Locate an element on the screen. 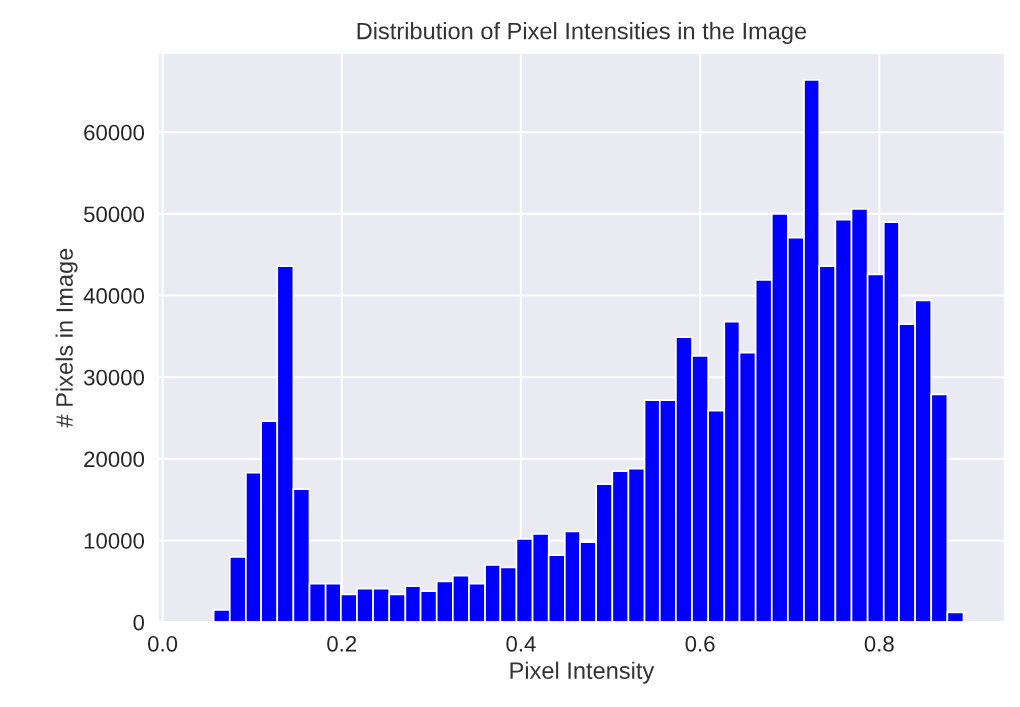 The width and height of the screenshot is (1020, 707). y-tick-label: 0 is located at coordinates (139, 622).